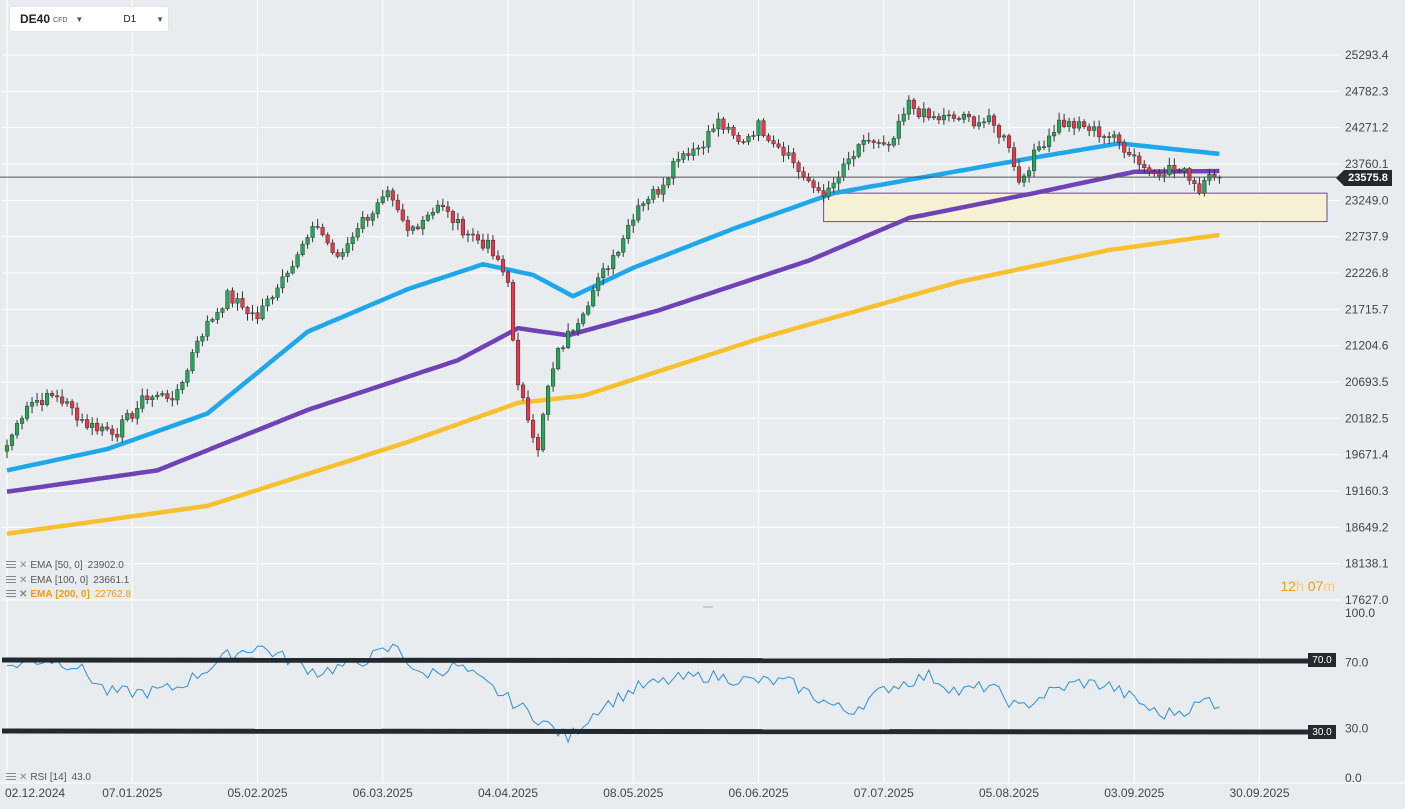 This screenshot has height=809, width=1405. I want to click on support-zone-rectangle, so click(1075, 207).